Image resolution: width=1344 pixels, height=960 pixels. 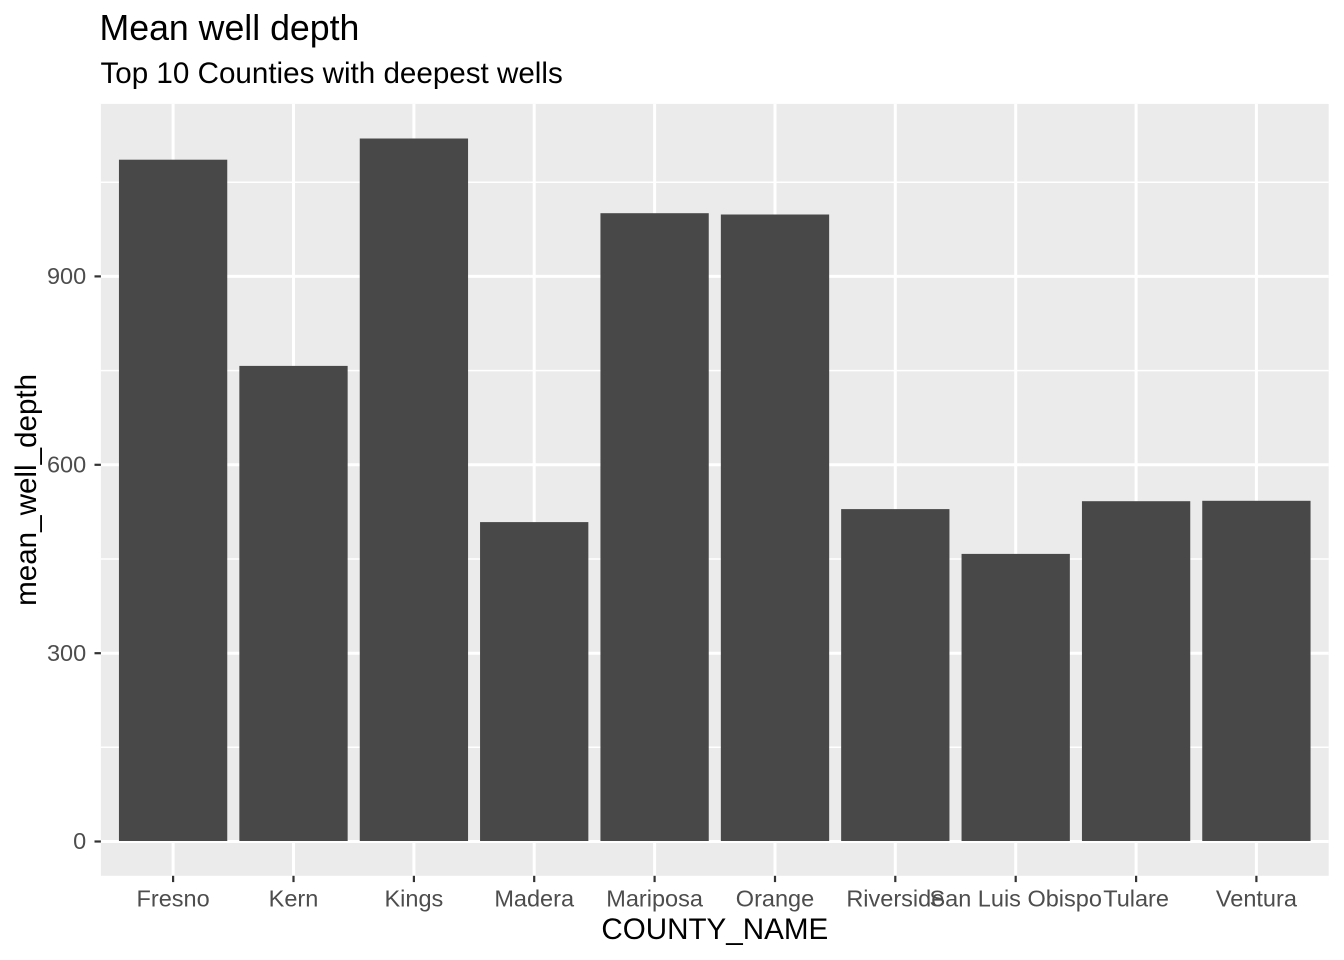 I want to click on svg-text: Riverside, so click(x=895, y=899).